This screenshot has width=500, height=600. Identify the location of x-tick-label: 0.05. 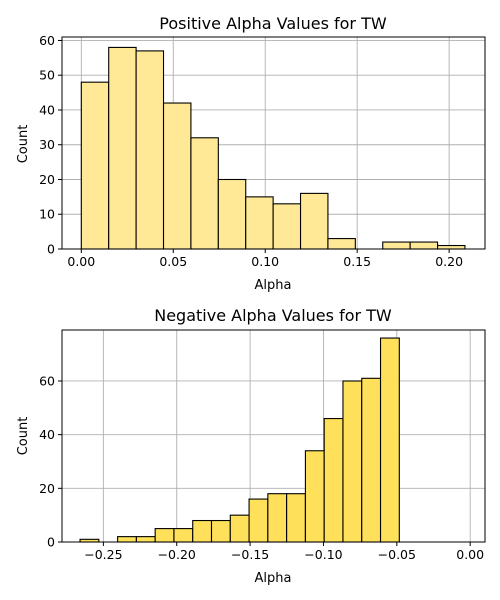
(173, 261).